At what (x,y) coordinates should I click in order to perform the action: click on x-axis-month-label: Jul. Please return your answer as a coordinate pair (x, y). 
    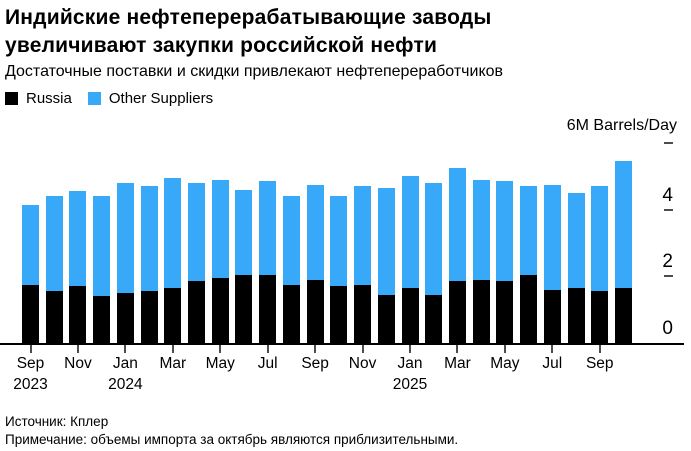
    Looking at the image, I should click on (267, 363).